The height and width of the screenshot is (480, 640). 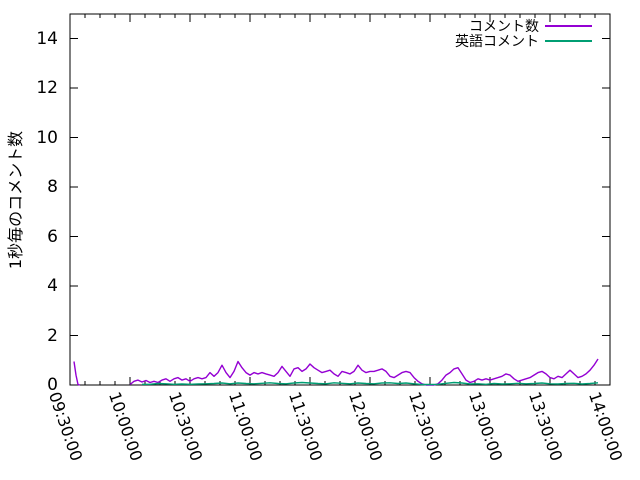 I want to click on y-tick-label: 0, so click(x=52, y=385).